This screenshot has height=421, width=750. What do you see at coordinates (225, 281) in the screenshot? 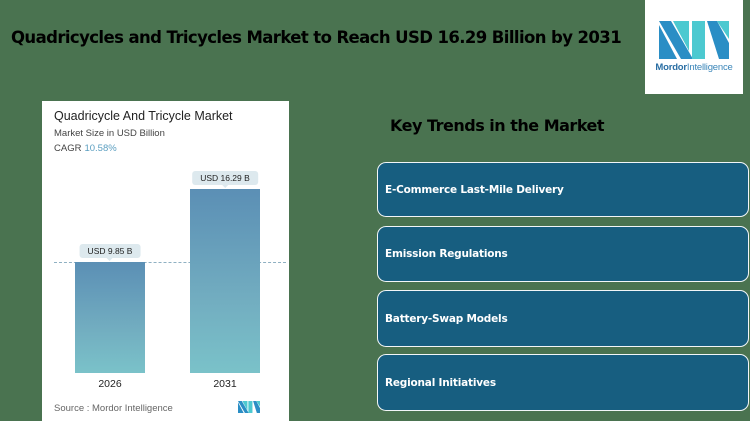
I see `bar-2031` at bounding box center [225, 281].